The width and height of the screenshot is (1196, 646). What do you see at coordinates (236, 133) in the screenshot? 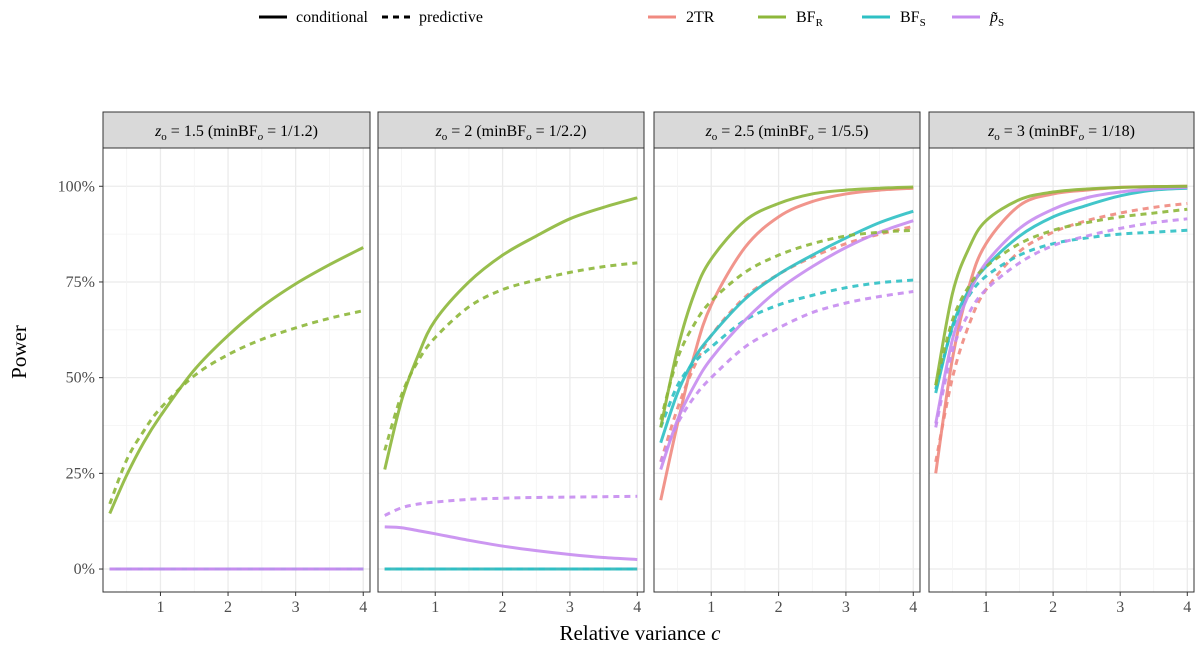
I see `panel-title-0: zo​ = 1.5 (minBFo​ = 1/1.2)` at bounding box center [236, 133].